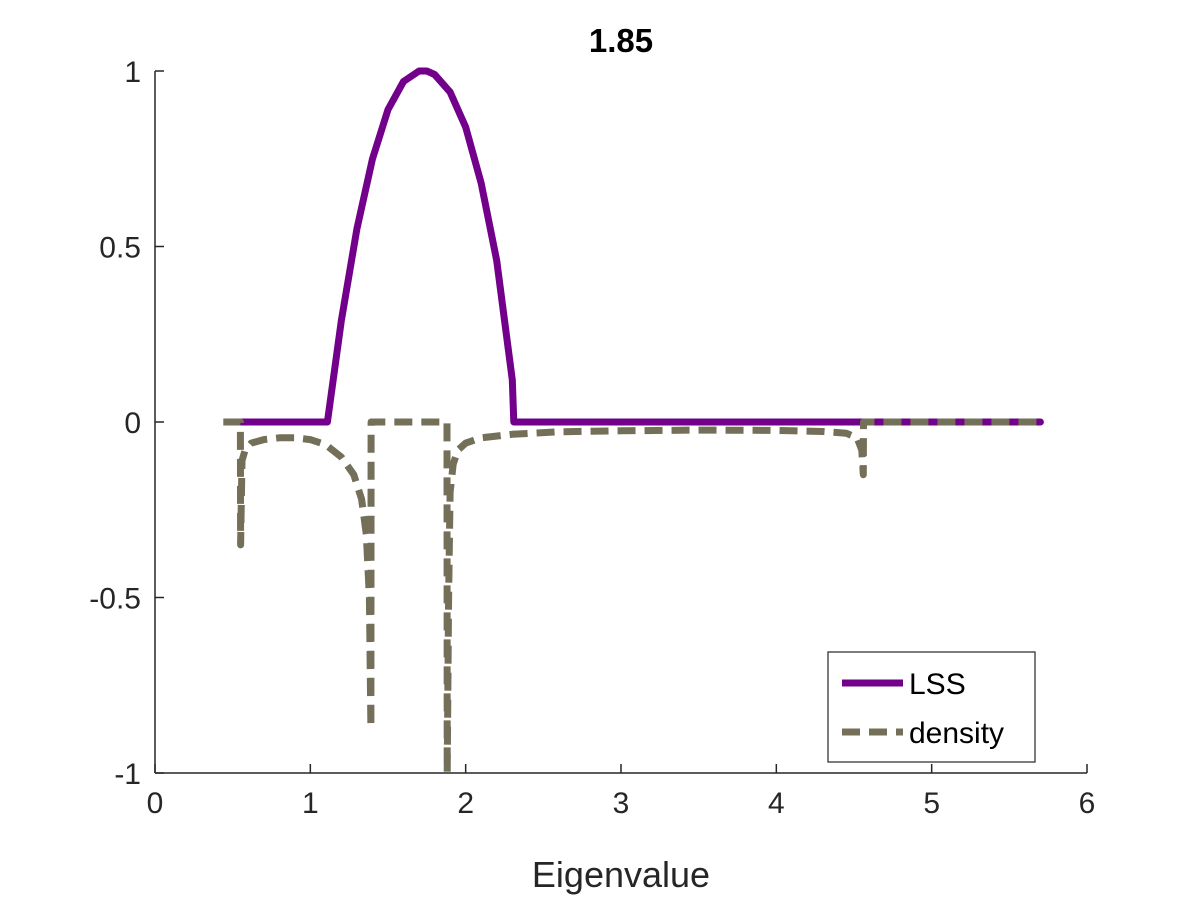 Image resolution: width=1200 pixels, height=900 pixels. I want to click on y-tick-label: 0, so click(132, 423).